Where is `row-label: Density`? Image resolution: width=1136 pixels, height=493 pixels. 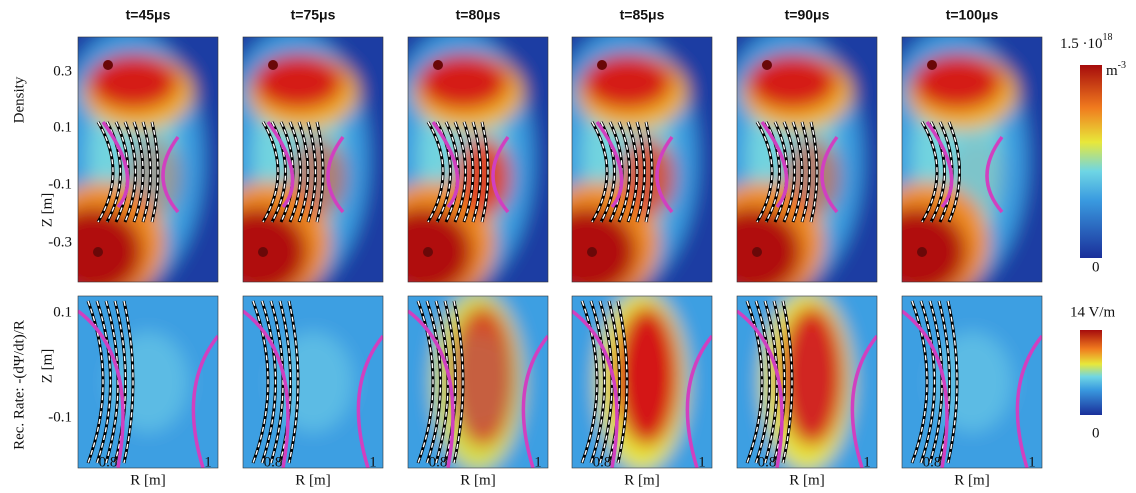
row-label: Density is located at coordinates (19, 99).